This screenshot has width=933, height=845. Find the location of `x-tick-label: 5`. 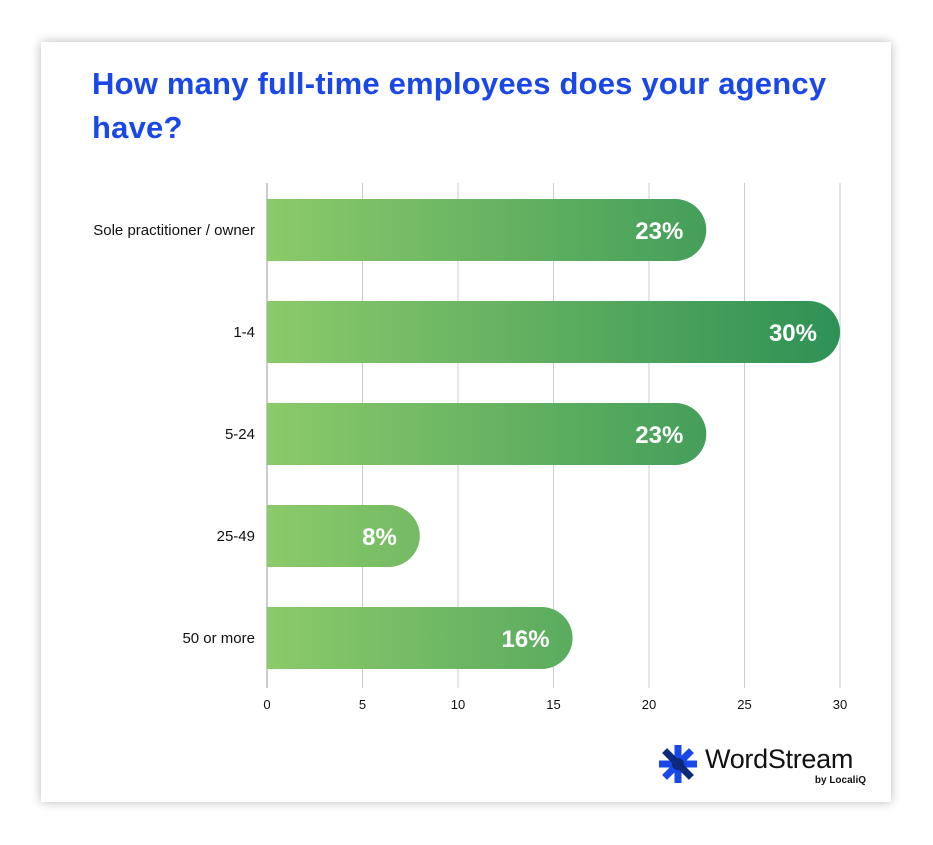

x-tick-label: 5 is located at coordinates (362, 704).